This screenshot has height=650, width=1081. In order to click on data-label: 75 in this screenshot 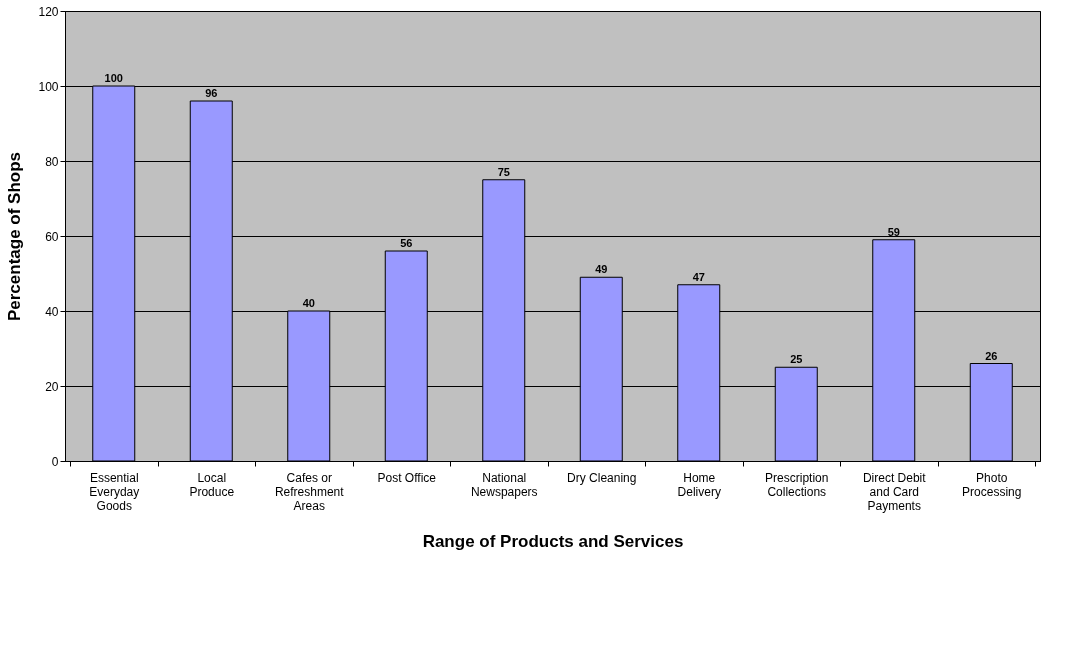, I will do `click(503, 171)`.